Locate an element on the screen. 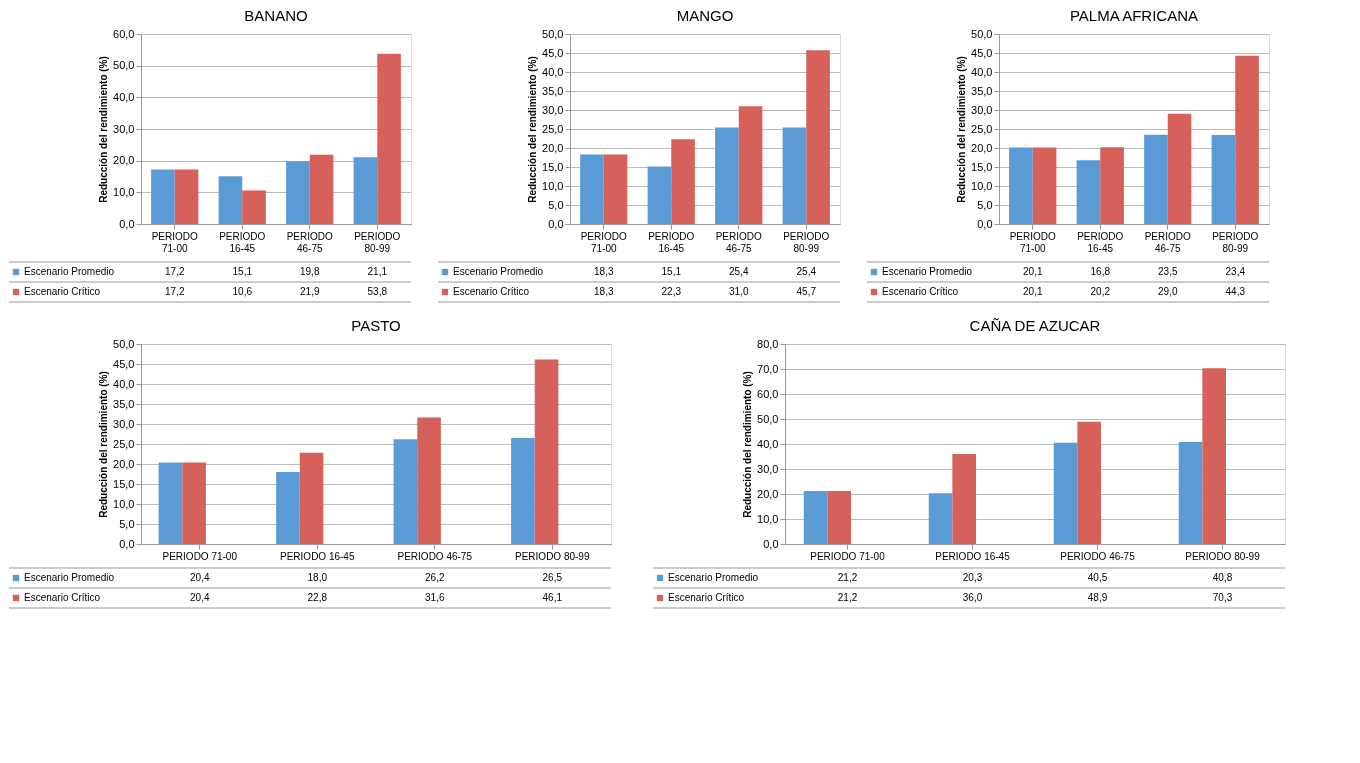 Image resolution: width=1360 pixels, height=763 pixels. chart-title: CAÑA DE AZUCAR is located at coordinates (1035, 325).